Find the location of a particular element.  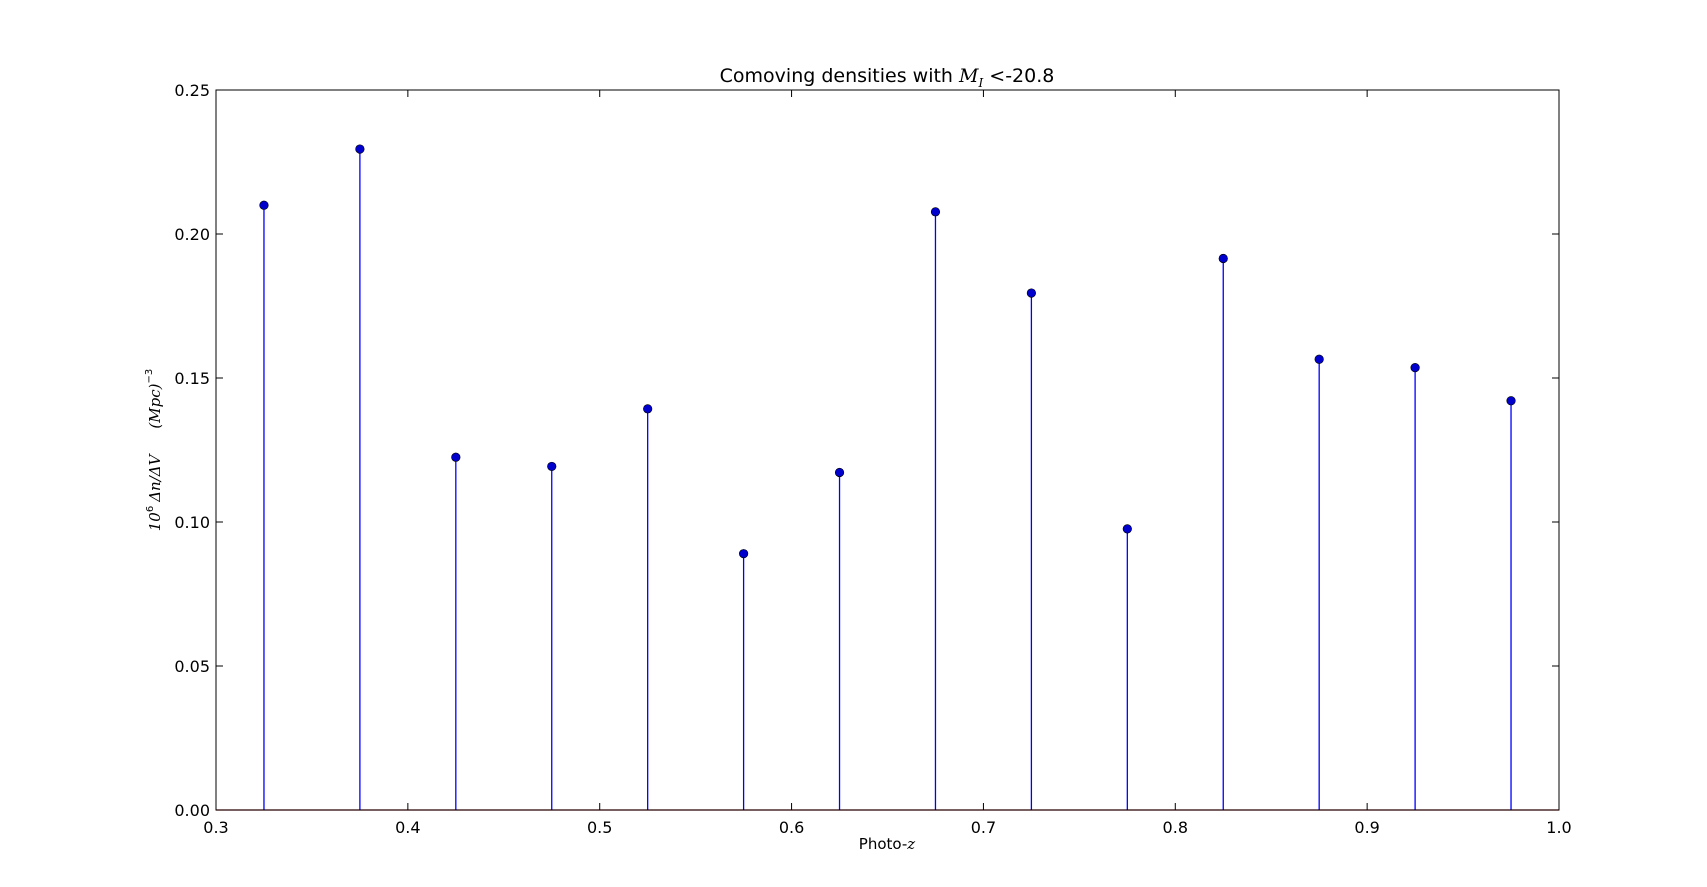

x-axis-label: Photo-z is located at coordinates (887, 844).